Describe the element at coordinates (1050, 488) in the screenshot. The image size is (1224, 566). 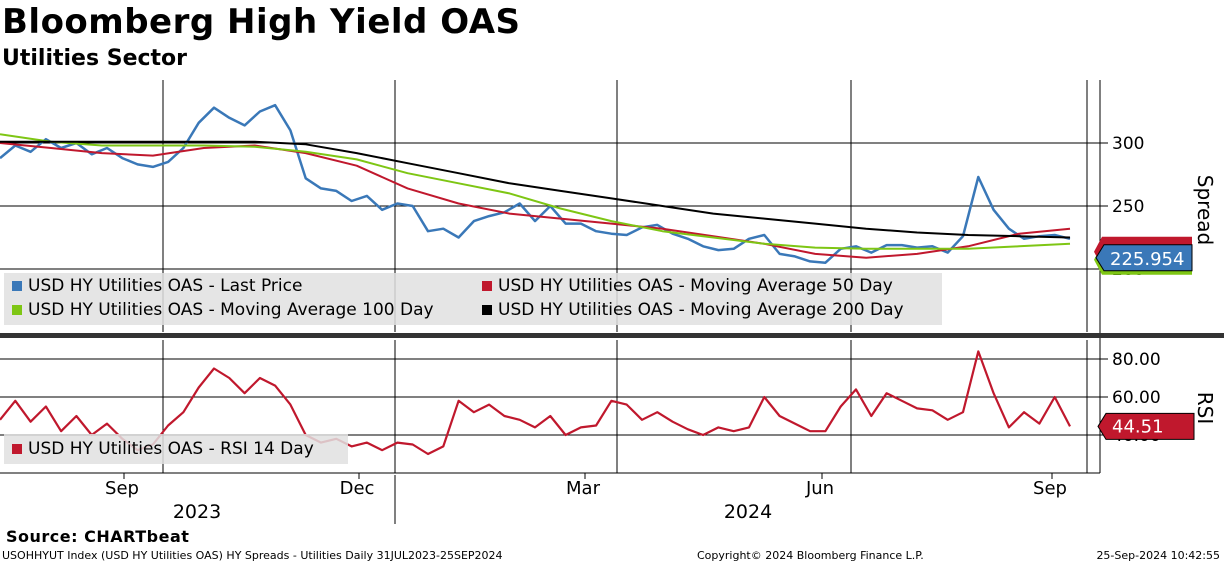
I see `x-month-label-4: Sep` at that location.